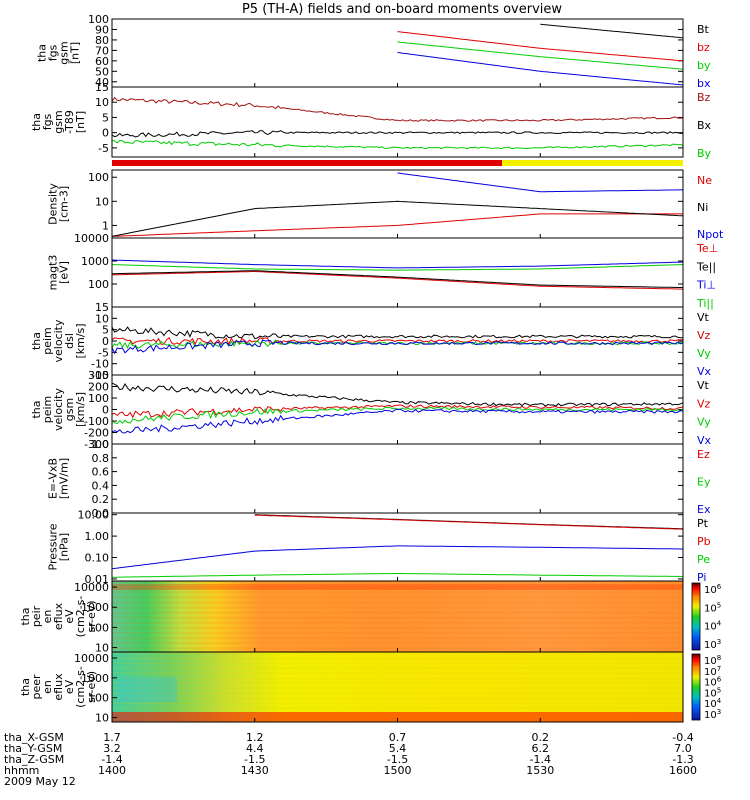 Image resolution: width=750 pixels, height=800 pixels. What do you see at coordinates (53, 478) in the screenshot?
I see `y-axis-label-line: E=-VxB` at bounding box center [53, 478].